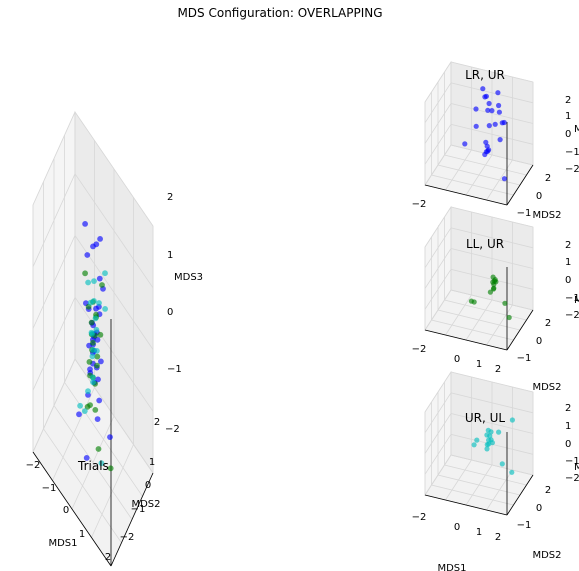 This screenshot has height=571, width=579. I want to click on figure-suptitle: MDS Configuration: OVERLAPPING, so click(279, 13).